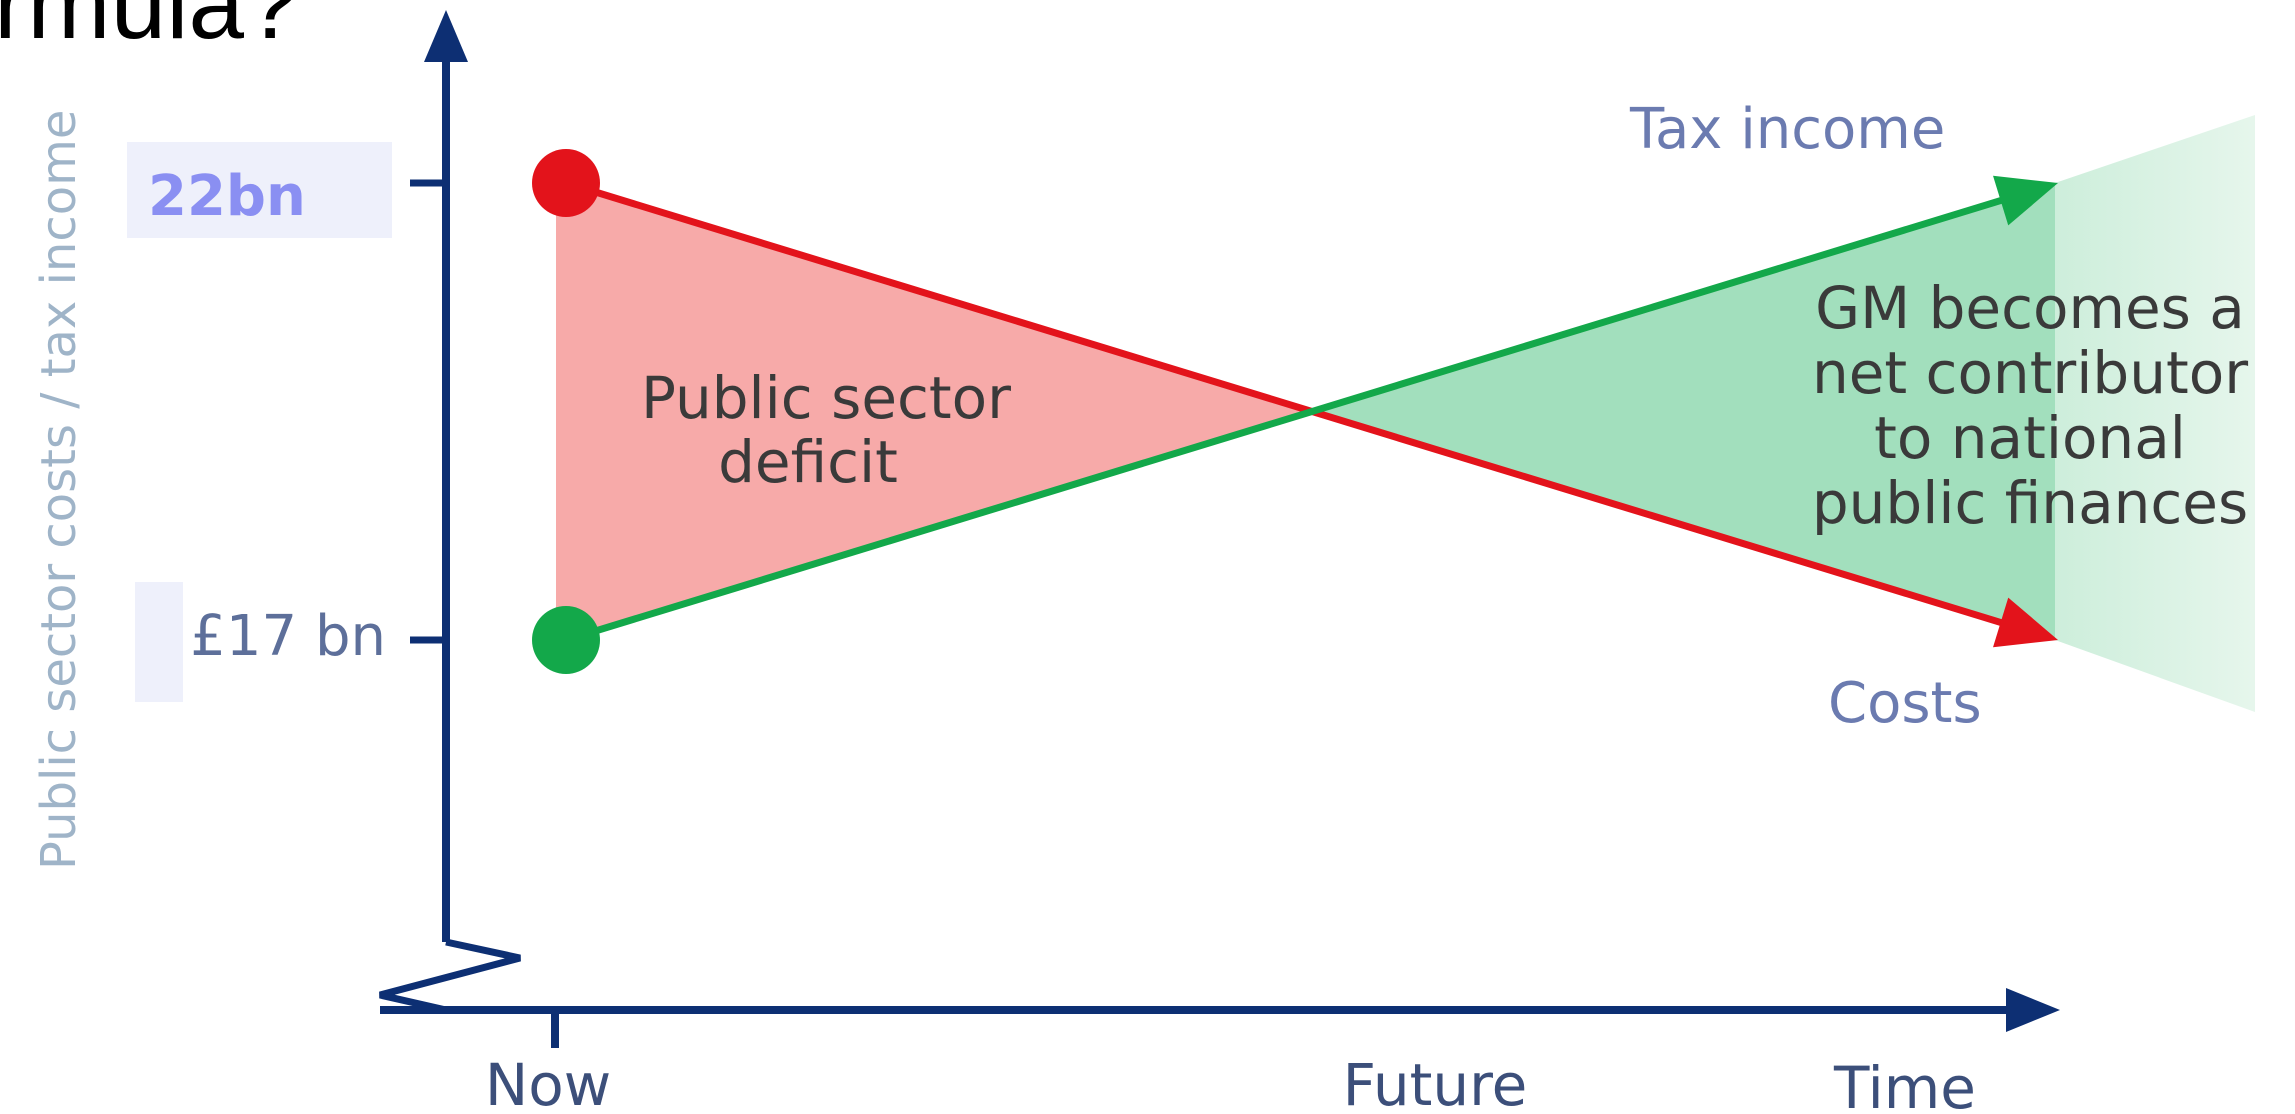 This screenshot has height=1114, width=2295. I want to click on costs-start-point, so click(566, 183).